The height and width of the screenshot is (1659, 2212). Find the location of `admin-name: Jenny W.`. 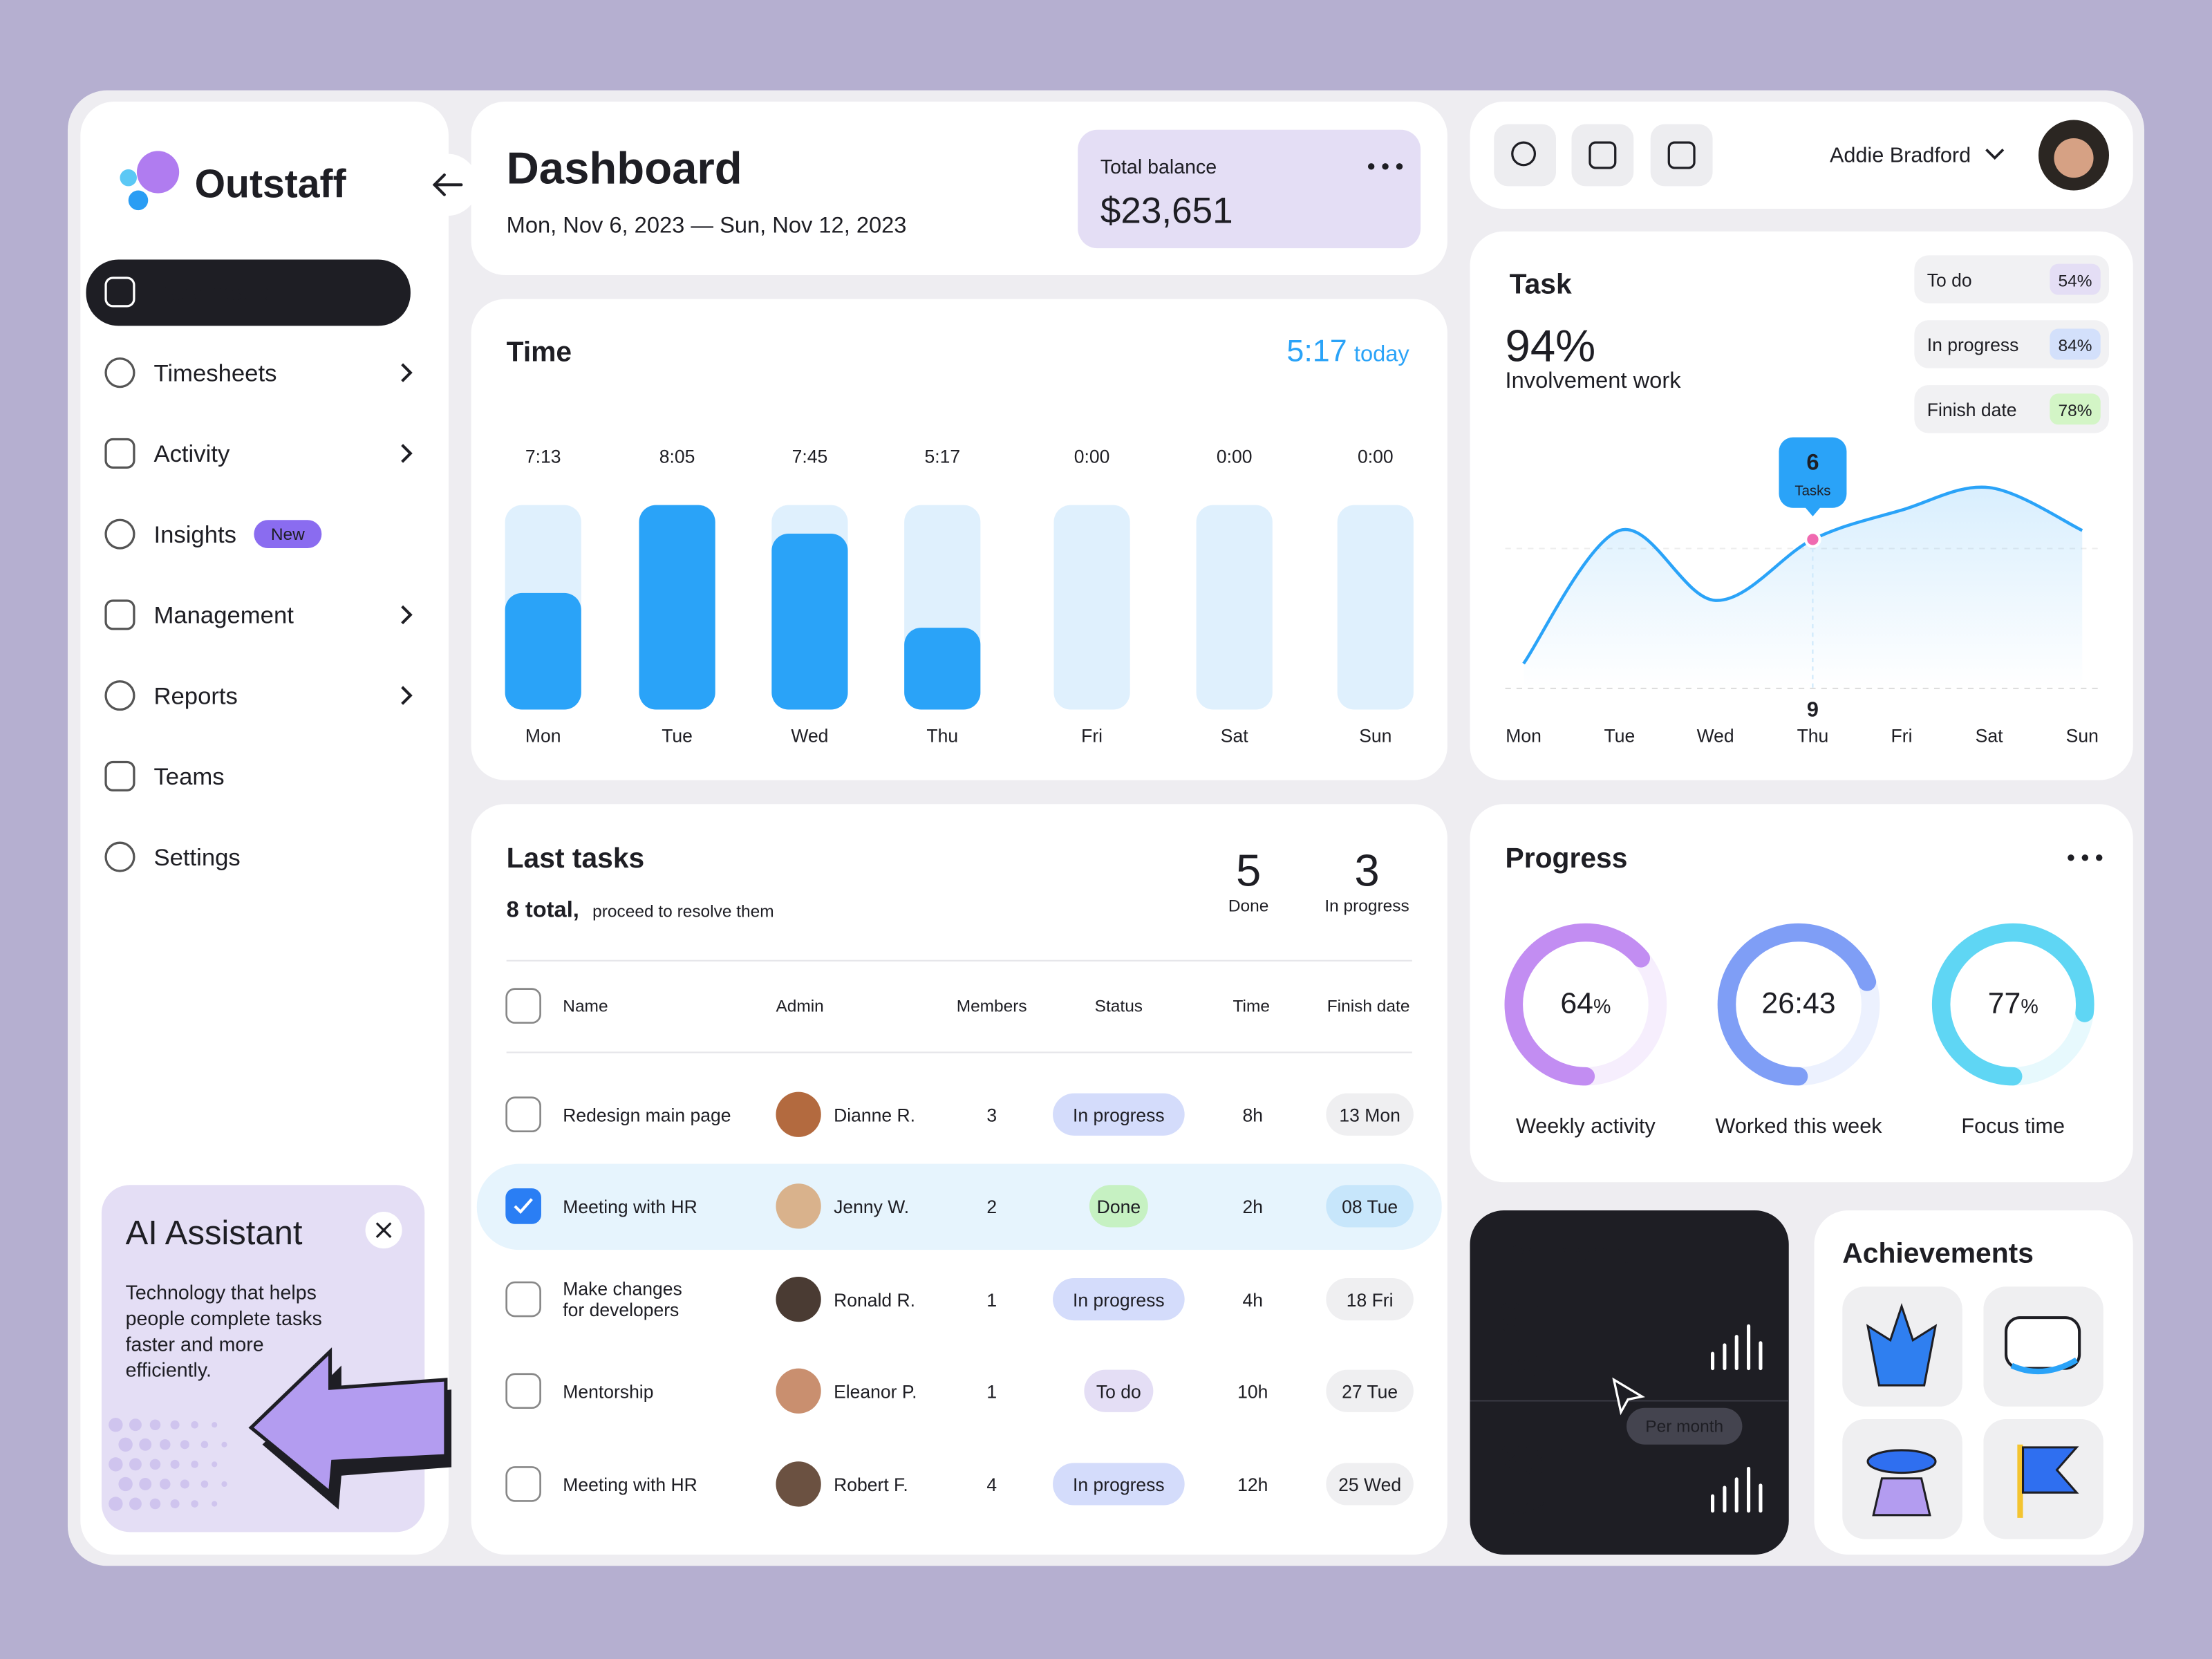

admin-name: Jenny W. is located at coordinates (871, 1207).